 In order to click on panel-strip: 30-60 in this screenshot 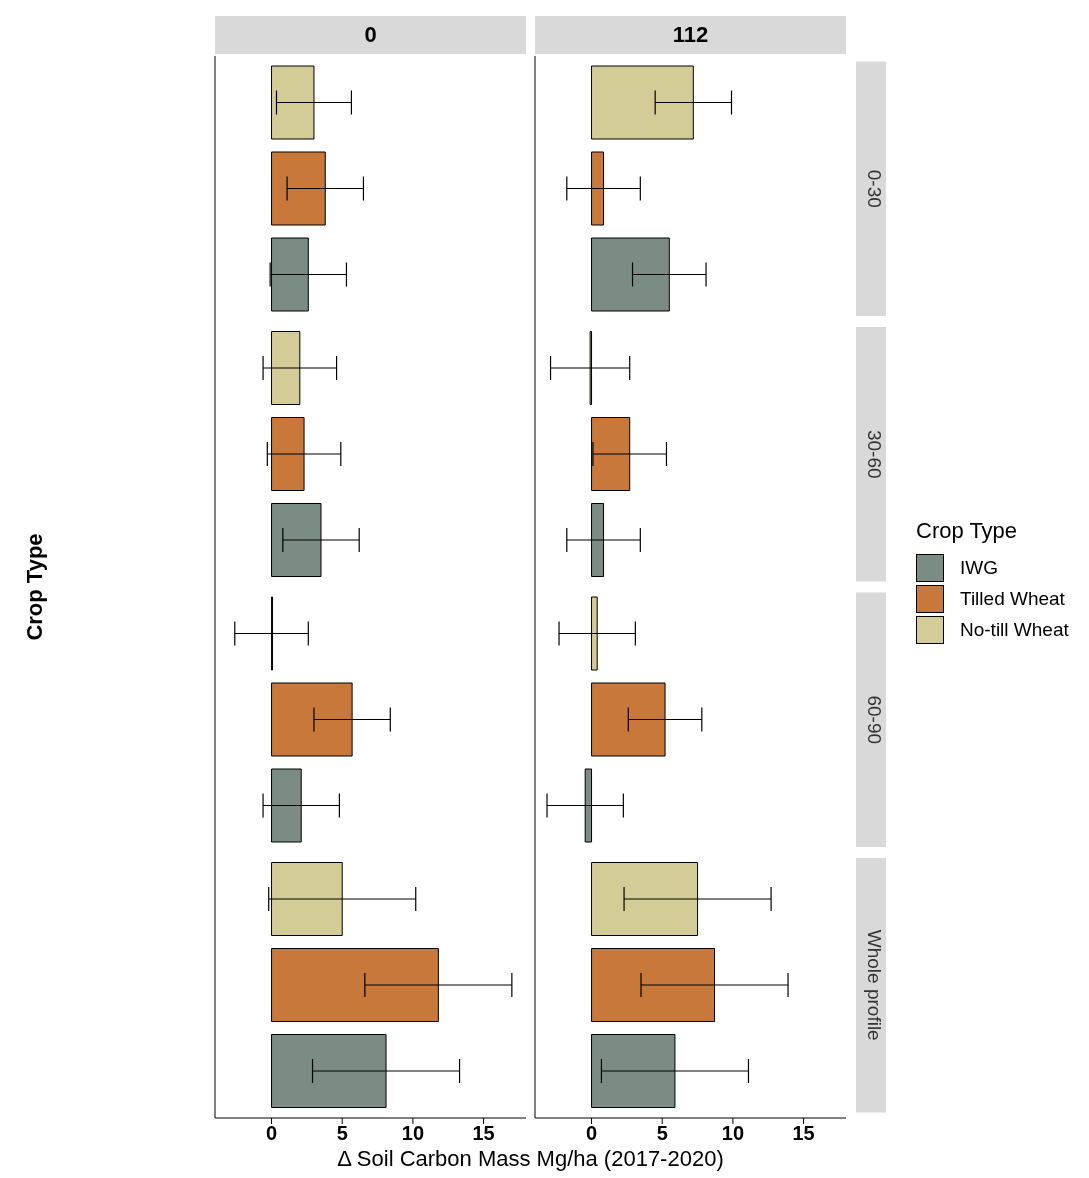, I will do `click(871, 454)`.